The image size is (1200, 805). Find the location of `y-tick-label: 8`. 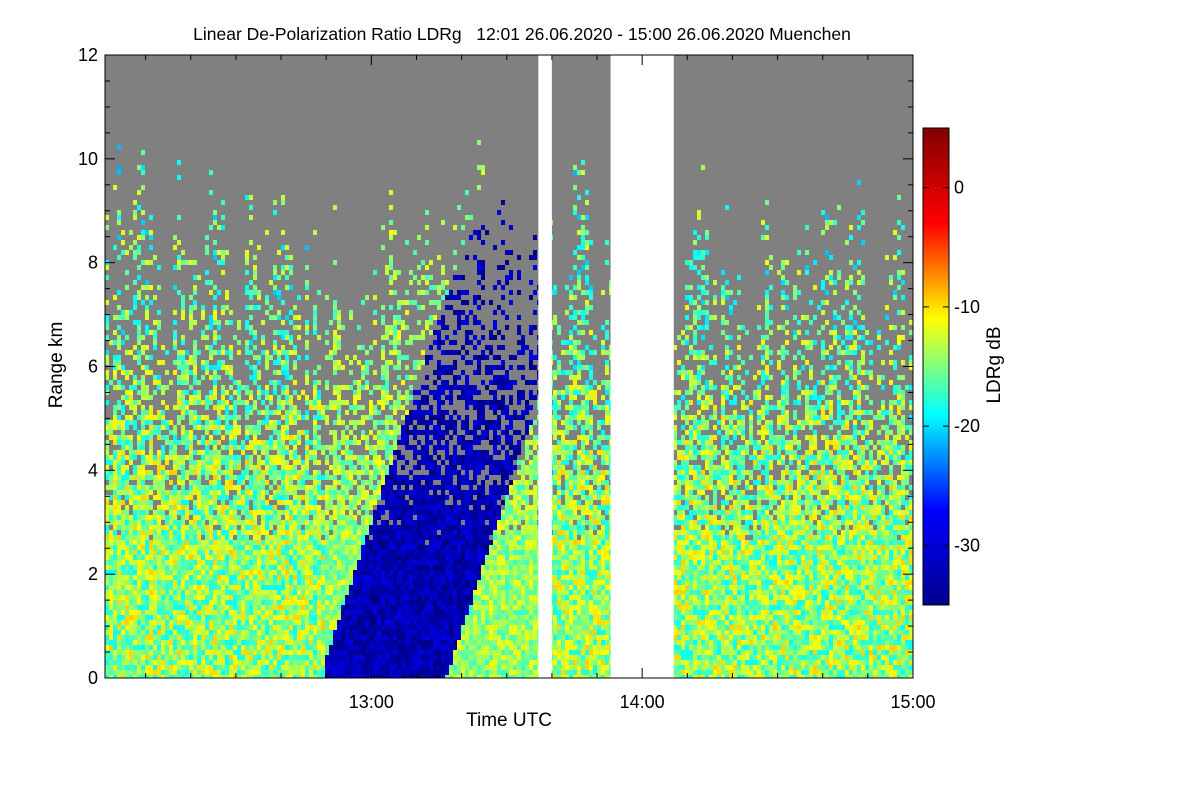

y-tick-label: 8 is located at coordinates (93, 263).